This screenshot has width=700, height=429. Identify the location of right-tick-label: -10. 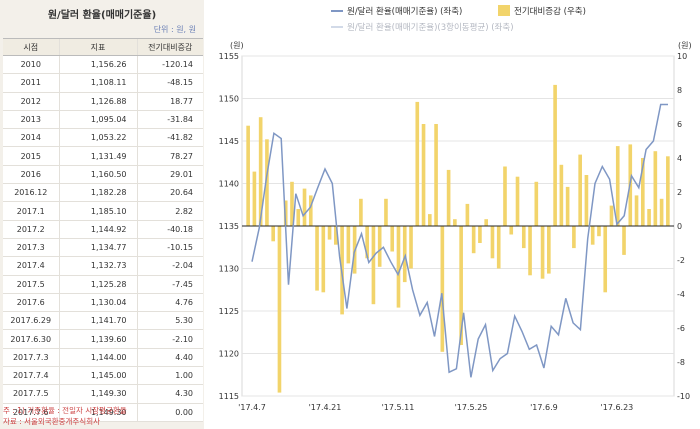
(683, 396).